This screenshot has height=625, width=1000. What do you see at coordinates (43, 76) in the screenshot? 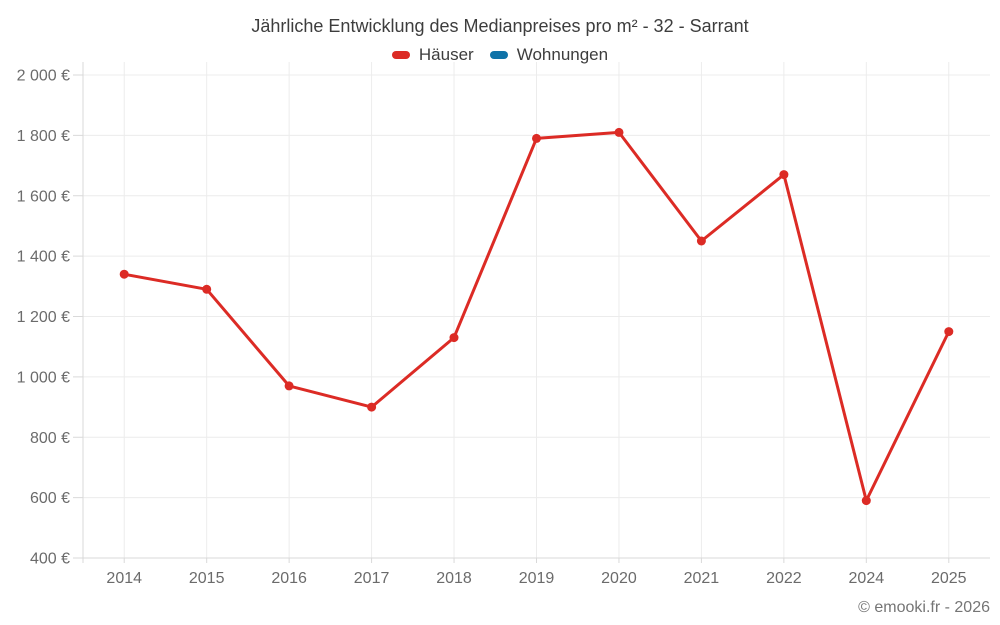
I see `y-axis-tick-label: 2 000 €` at bounding box center [43, 76].